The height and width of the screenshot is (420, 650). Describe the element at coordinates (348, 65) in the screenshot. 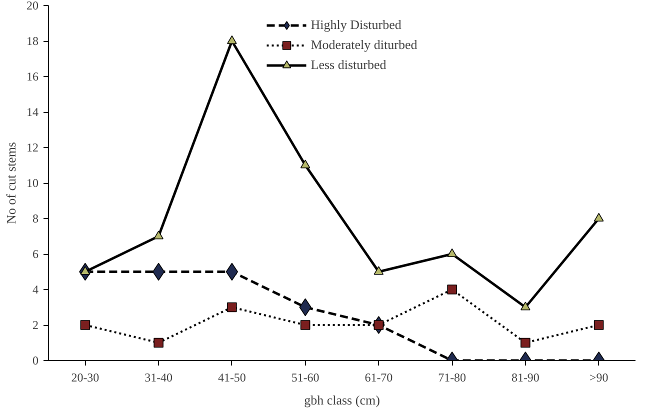

I see `legend-label: Less disturbed` at that location.